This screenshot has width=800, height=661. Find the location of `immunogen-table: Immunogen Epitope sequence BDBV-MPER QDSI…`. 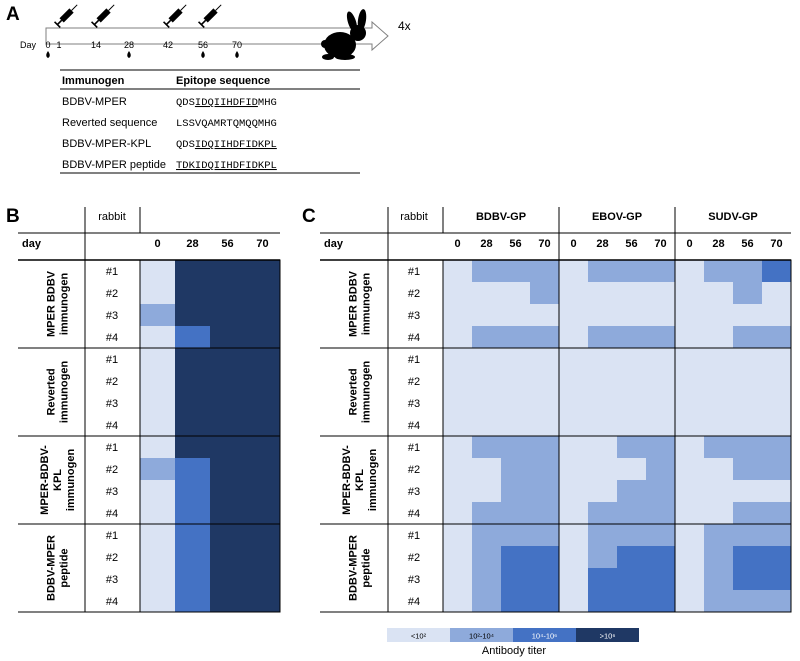

immunogen-table: Immunogen Epitope sequence BDBV-MPER QDSI… is located at coordinates (210, 121).